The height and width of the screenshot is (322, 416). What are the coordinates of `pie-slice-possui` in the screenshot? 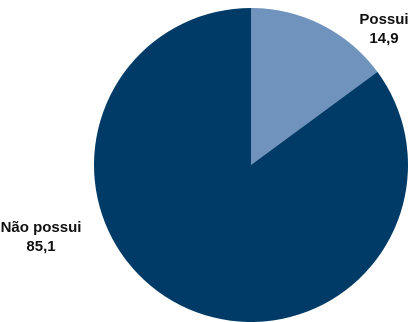 It's located at (314, 86).